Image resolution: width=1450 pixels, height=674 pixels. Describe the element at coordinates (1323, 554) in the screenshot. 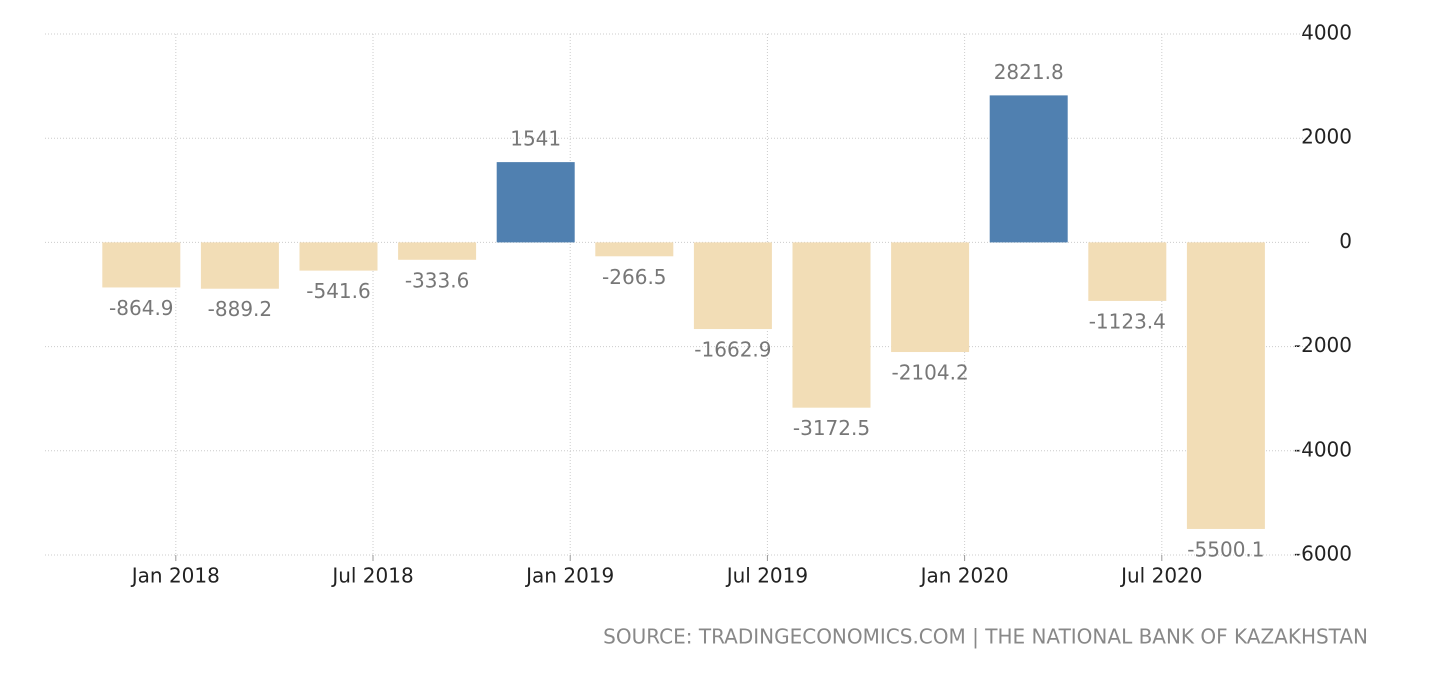

I see `y-tick-label: -6000` at that location.